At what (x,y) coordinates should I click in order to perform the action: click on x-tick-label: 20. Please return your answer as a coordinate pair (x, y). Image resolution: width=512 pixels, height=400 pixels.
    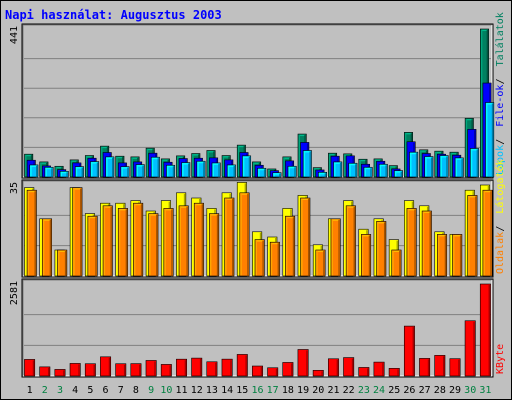
    Looking at the image, I should click on (318, 390).